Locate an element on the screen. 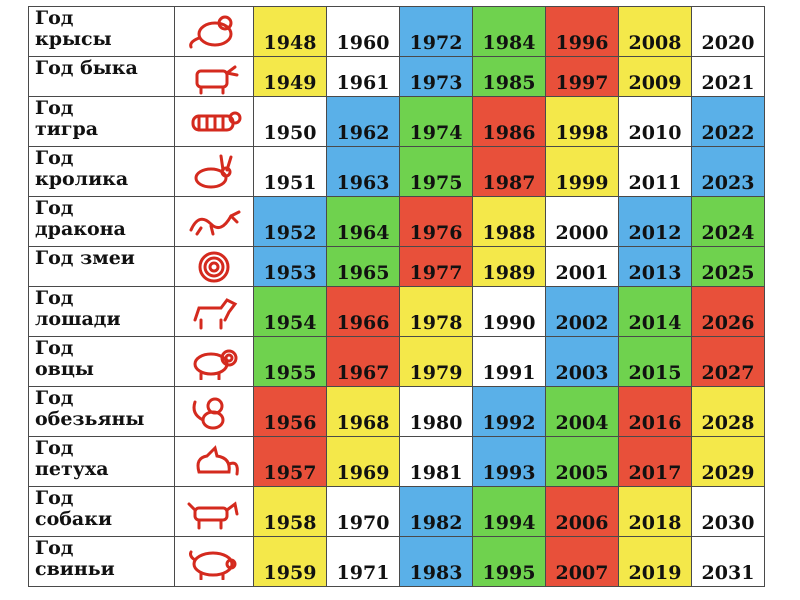 The height and width of the screenshot is (600, 800). year-cell: 2022 is located at coordinates (728, 121).